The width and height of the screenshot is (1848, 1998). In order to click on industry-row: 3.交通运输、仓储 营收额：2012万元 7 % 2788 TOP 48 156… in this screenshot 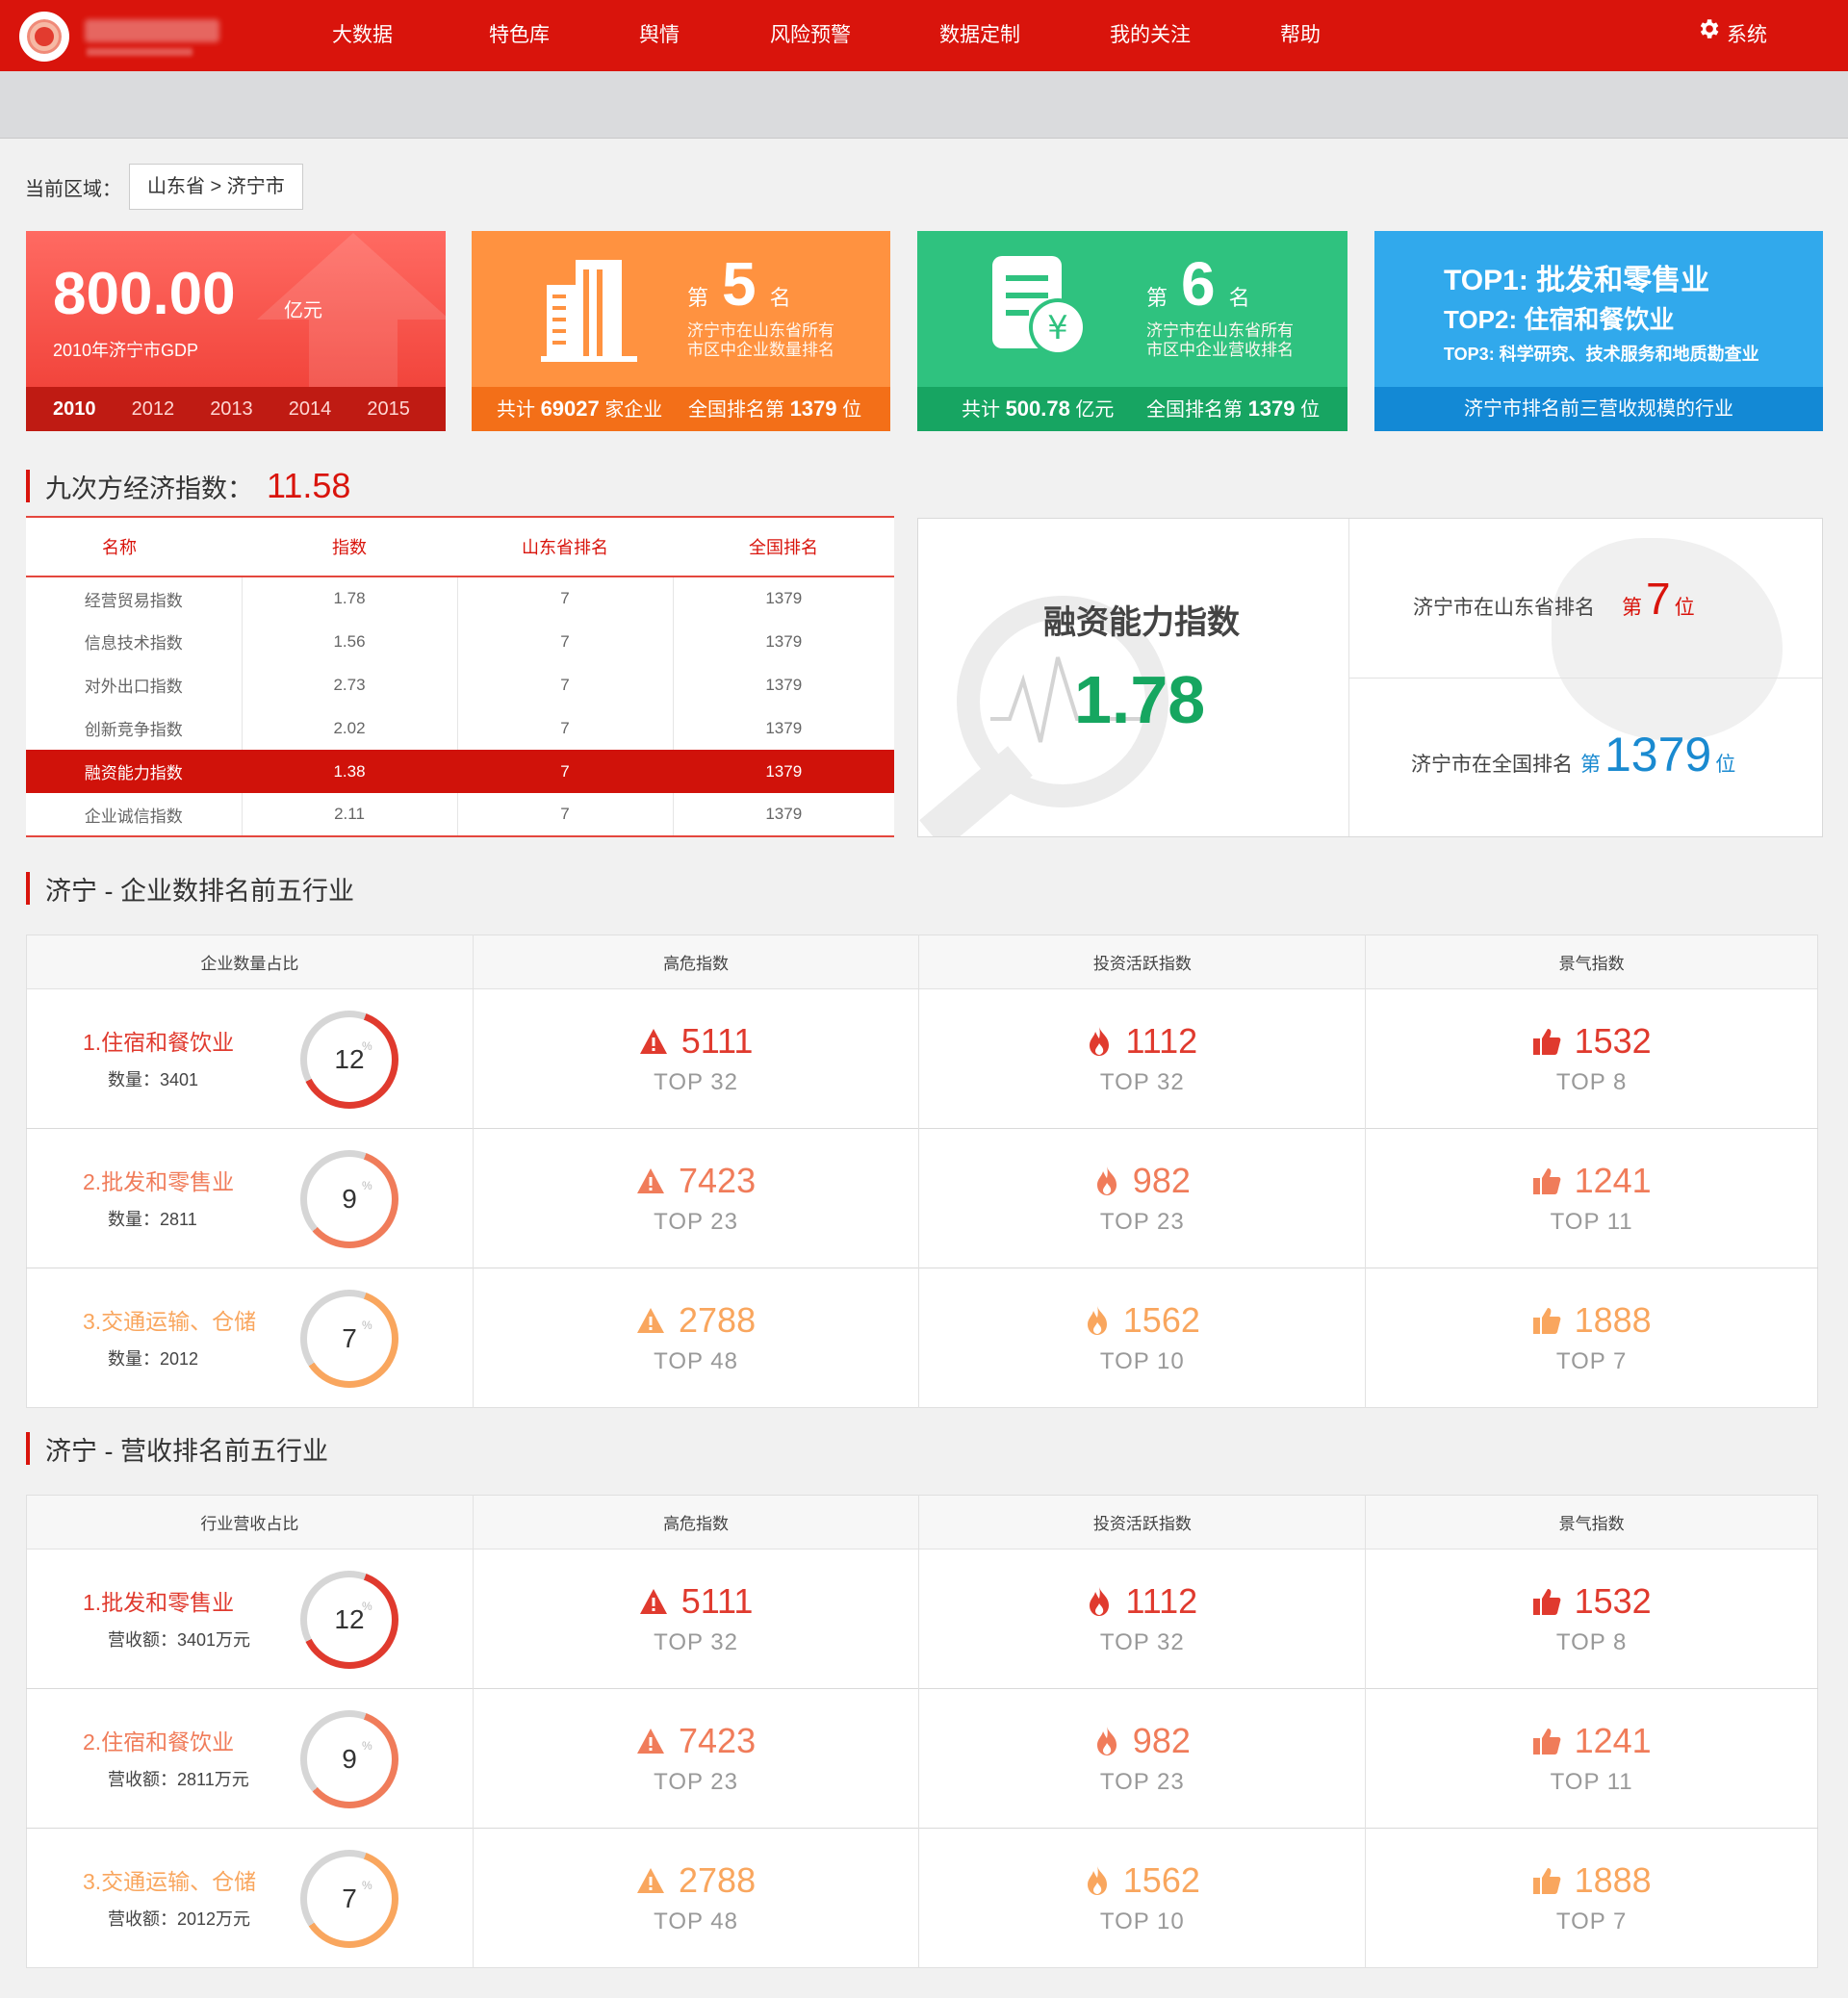, I will do `click(922, 1898)`.